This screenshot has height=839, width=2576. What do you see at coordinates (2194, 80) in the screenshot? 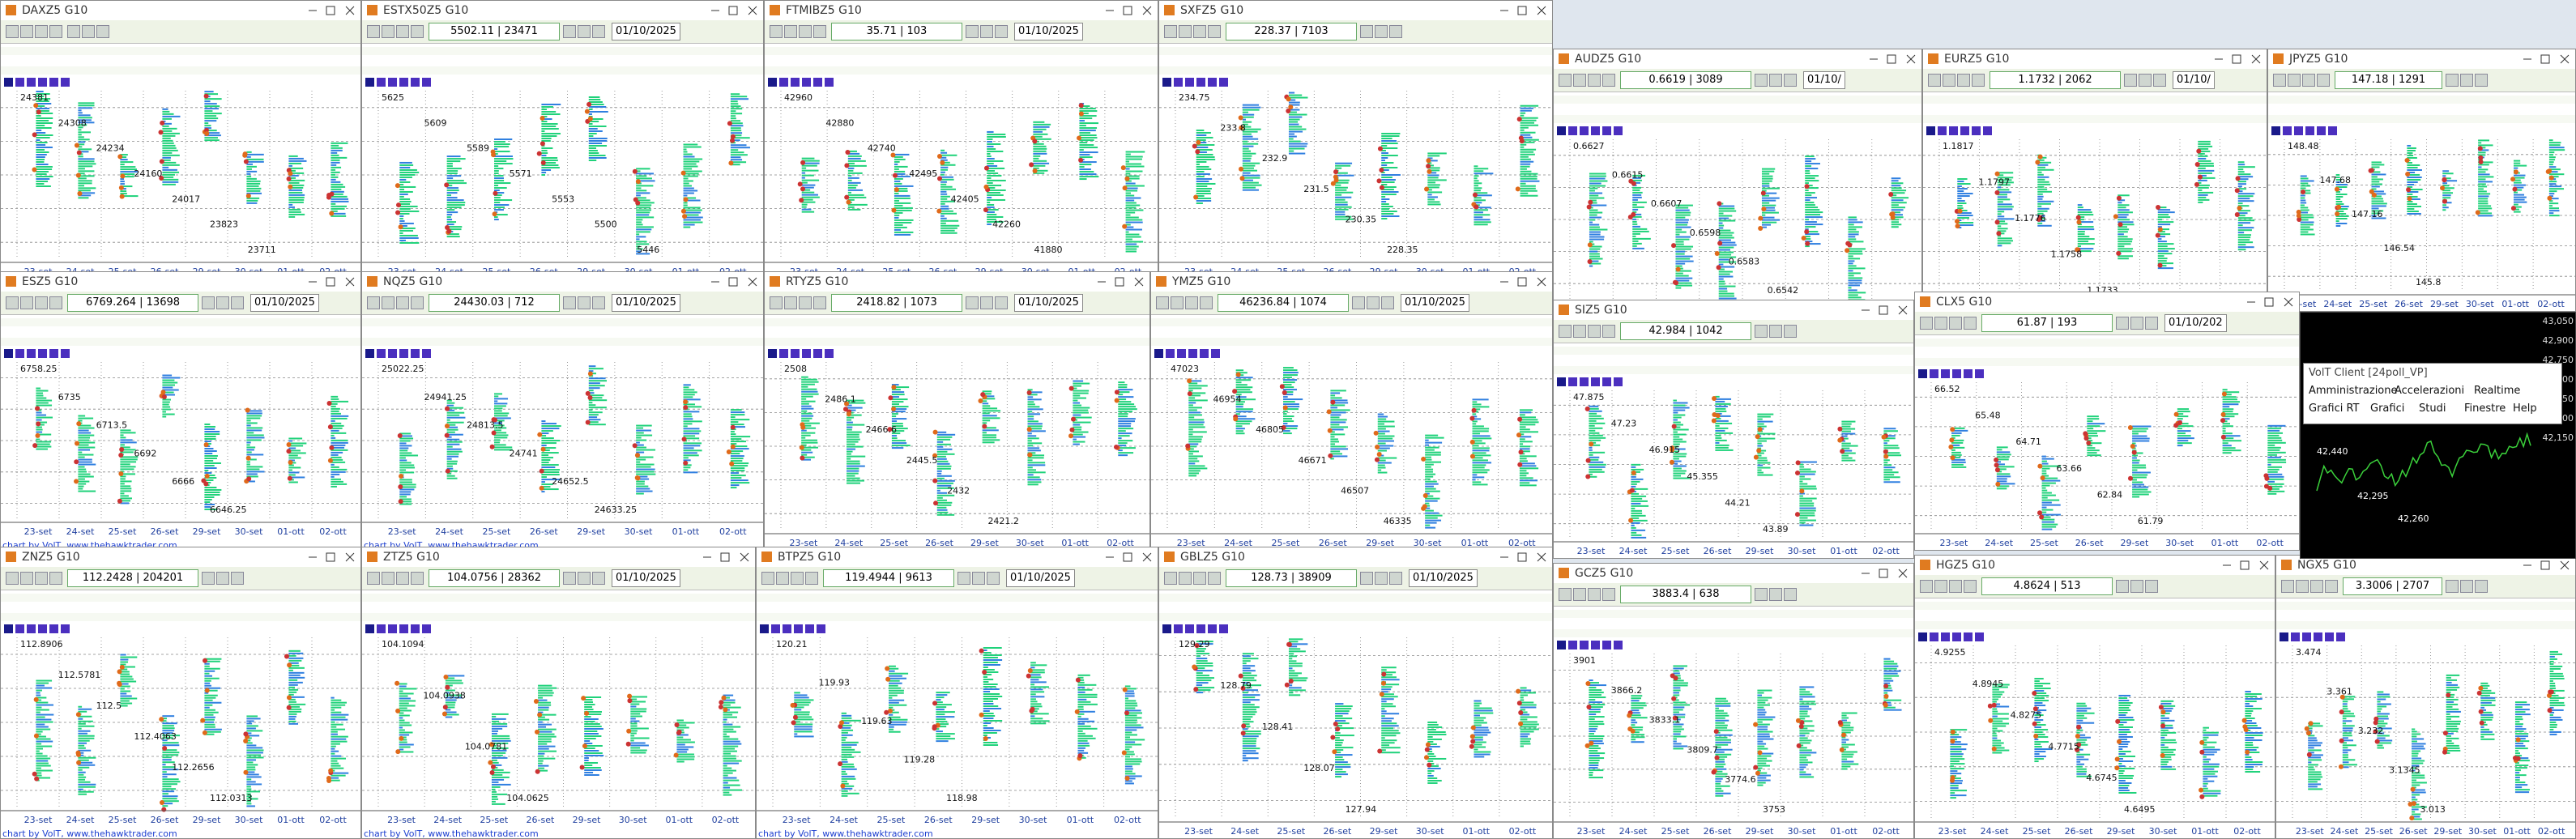
I see `date-field: 01/10/` at bounding box center [2194, 80].